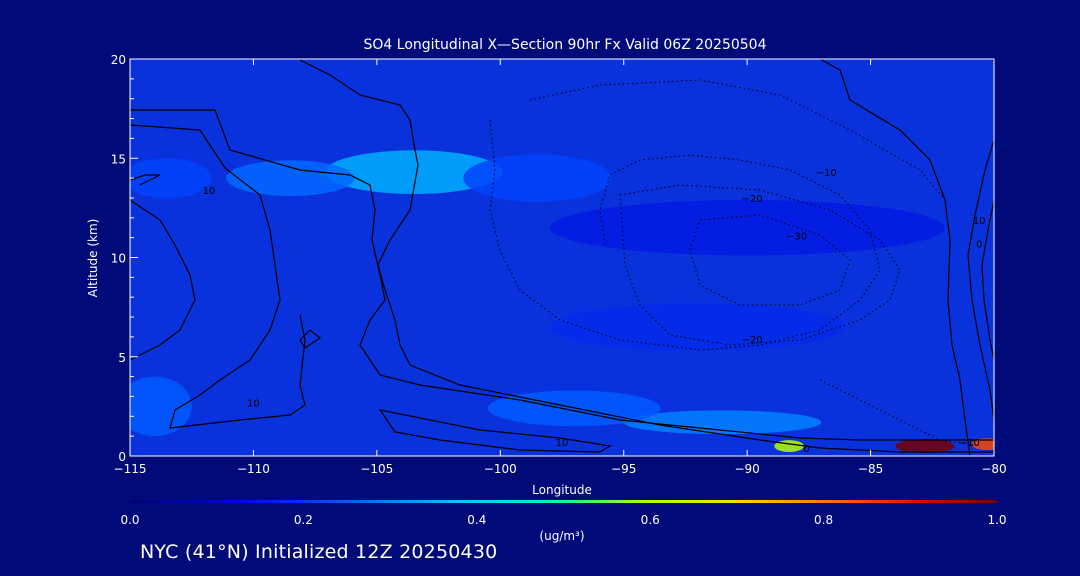 The width and height of the screenshot is (1080, 576). What do you see at coordinates (562, 490) in the screenshot?
I see `x-axis-label: Longitude` at bounding box center [562, 490].